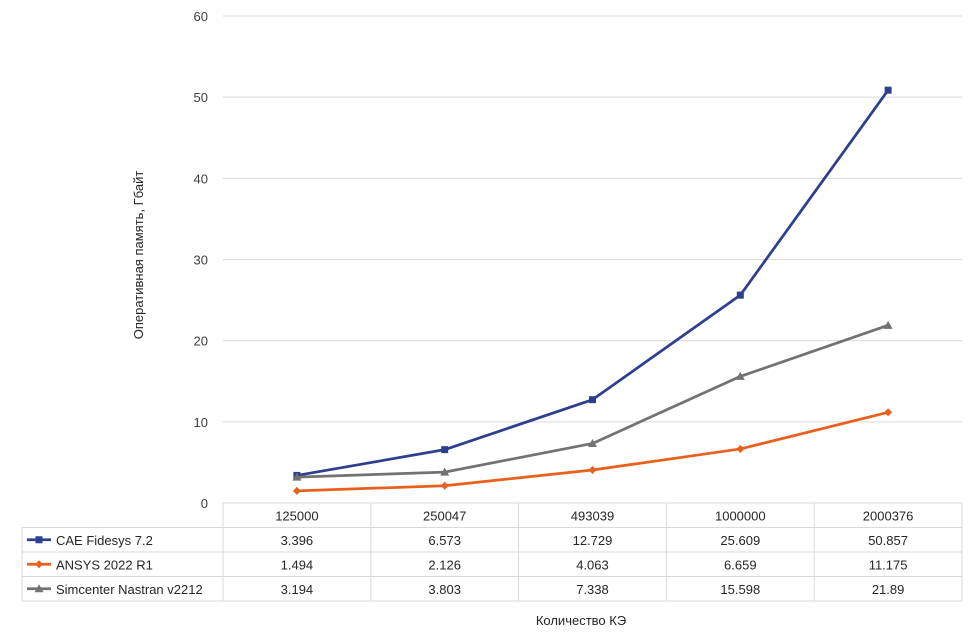  I want to click on y-tick-label: 0, so click(204, 503).